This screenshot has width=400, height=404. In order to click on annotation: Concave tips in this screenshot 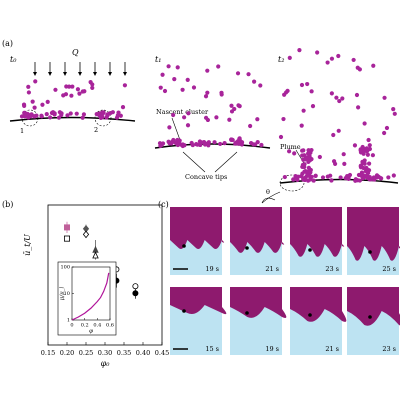, I will do `click(206, 177)`.